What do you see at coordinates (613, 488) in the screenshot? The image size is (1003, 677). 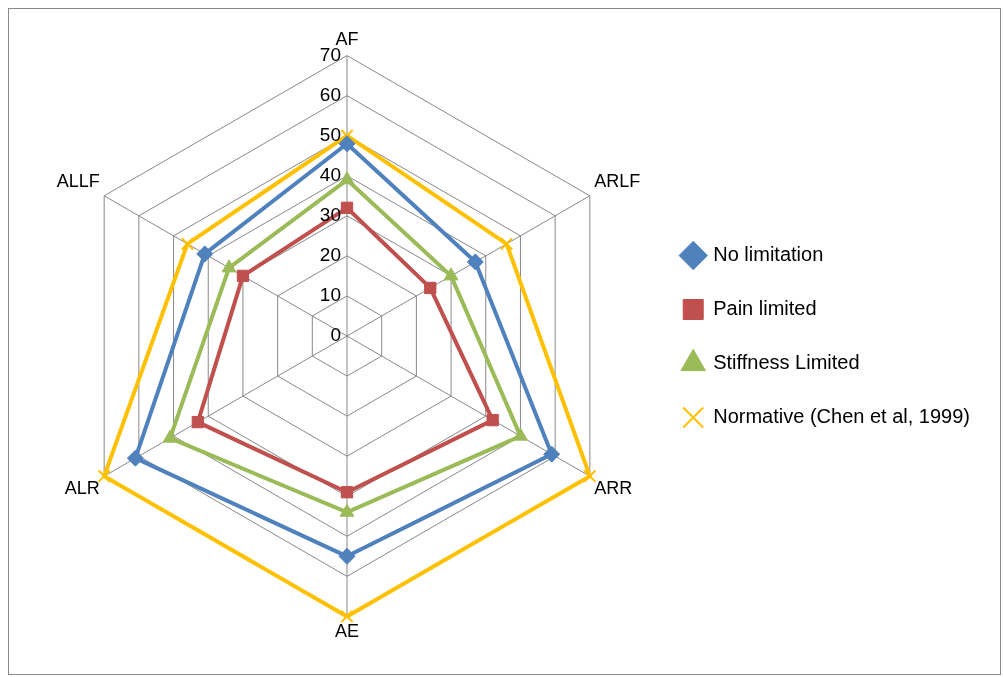 I see `spoke-label: ARR` at bounding box center [613, 488].